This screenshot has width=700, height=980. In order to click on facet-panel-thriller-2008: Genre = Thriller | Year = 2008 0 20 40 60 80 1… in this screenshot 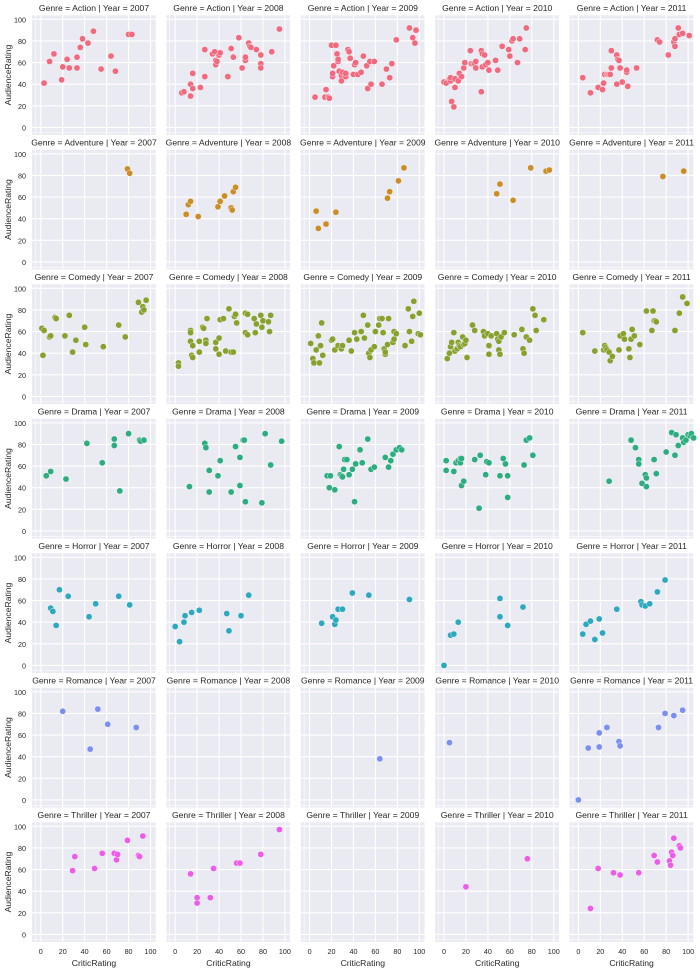, I will do `click(228, 889)`.